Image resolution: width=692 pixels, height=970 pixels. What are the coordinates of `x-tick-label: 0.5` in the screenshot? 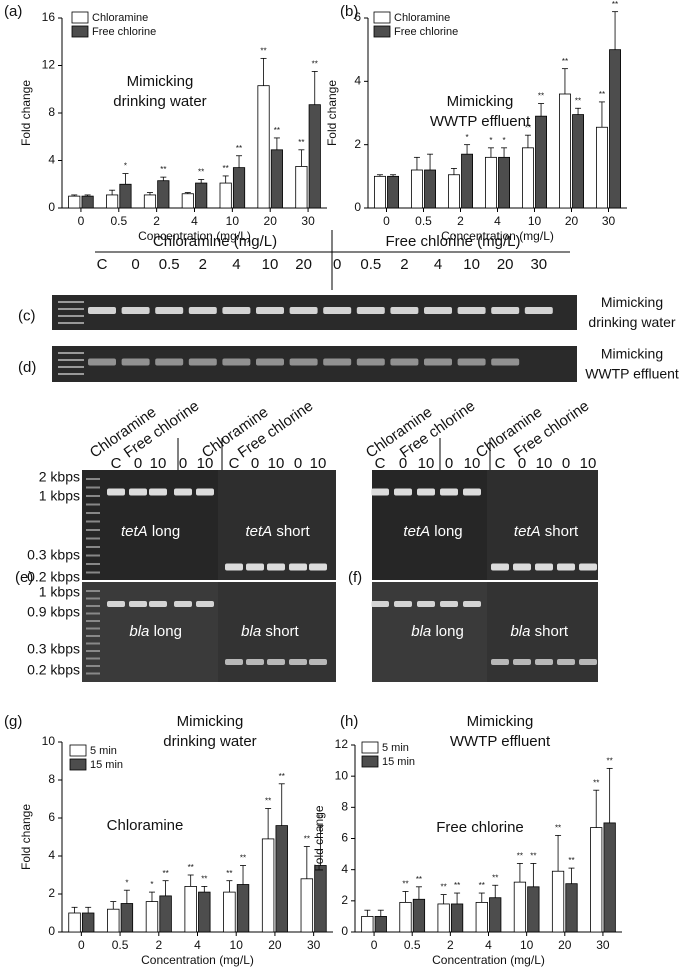 It's located at (120, 945).